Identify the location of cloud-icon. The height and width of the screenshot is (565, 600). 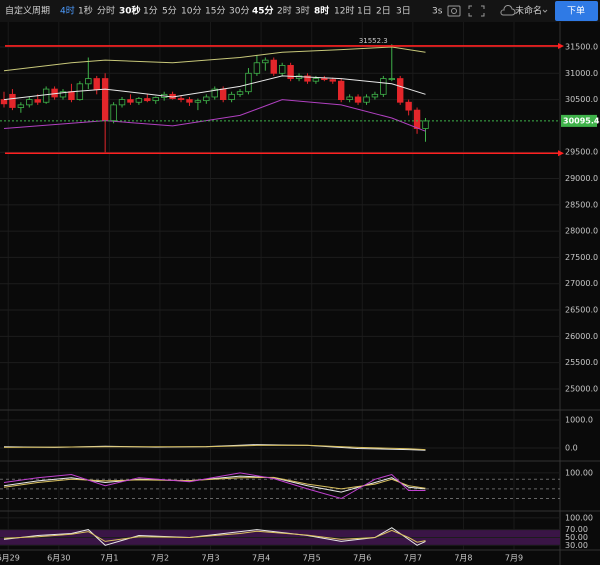
(508, 10).